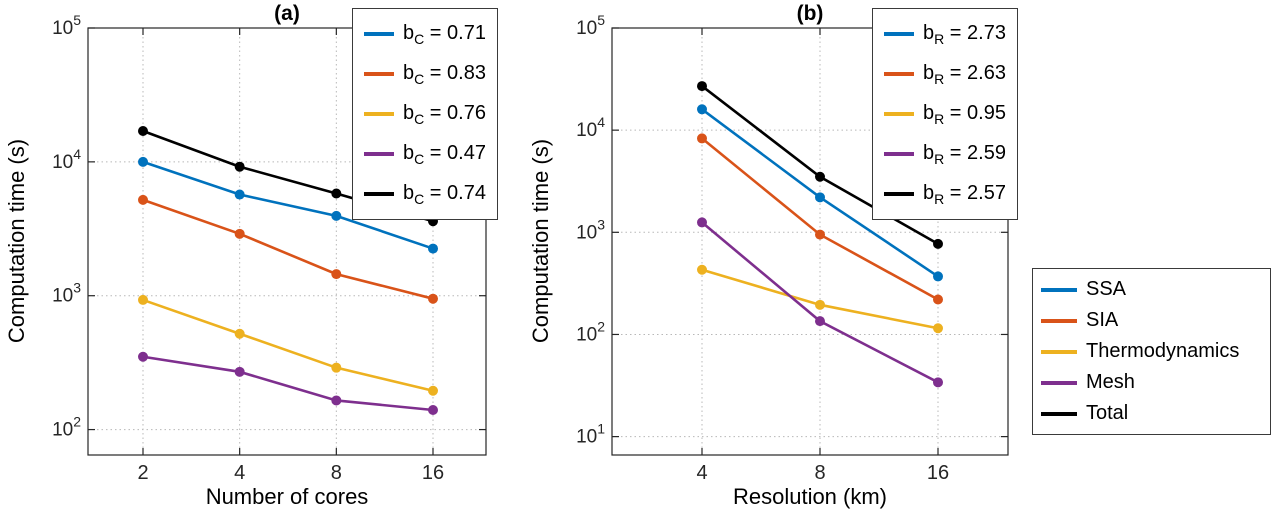 This screenshot has width=1273, height=515. Describe the element at coordinates (964, 194) in the screenshot. I see `legend-label: bR = 2.57` at that location.